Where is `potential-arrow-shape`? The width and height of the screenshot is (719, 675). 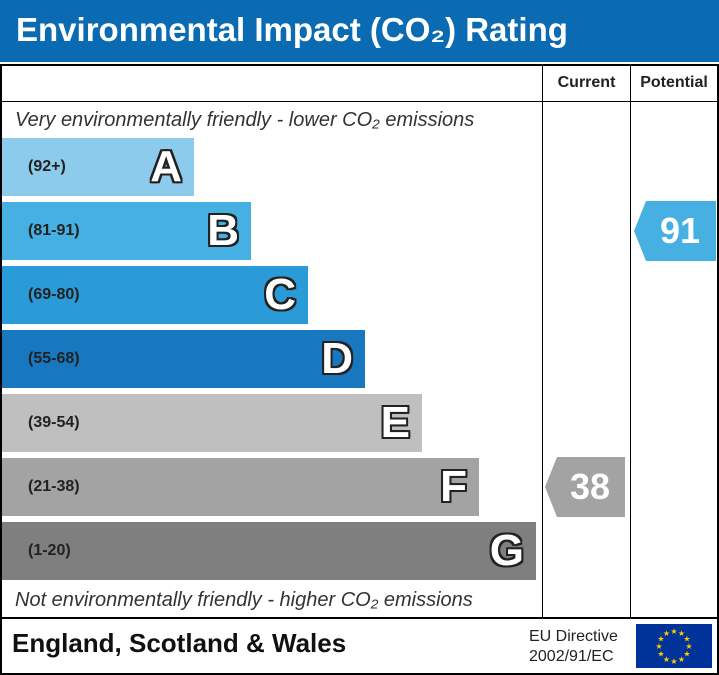 potential-arrow-shape is located at coordinates (675, 231).